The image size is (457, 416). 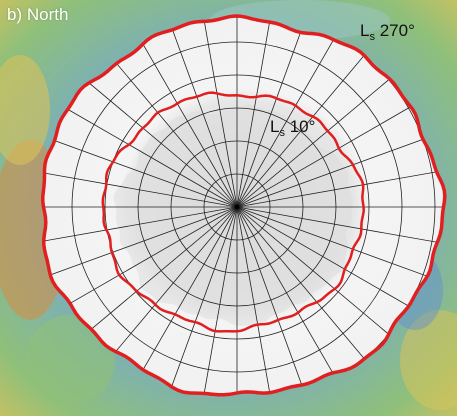 I want to click on contour-label-ls-270: Ls 270°, so click(x=387, y=32).